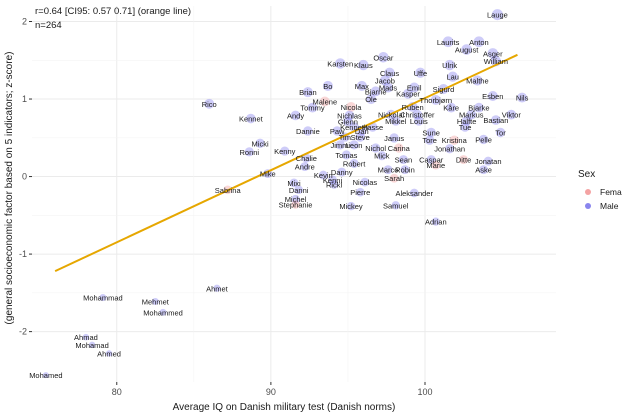  What do you see at coordinates (609, 206) in the screenshot?
I see `legend-male-label: Male` at bounding box center [609, 206].